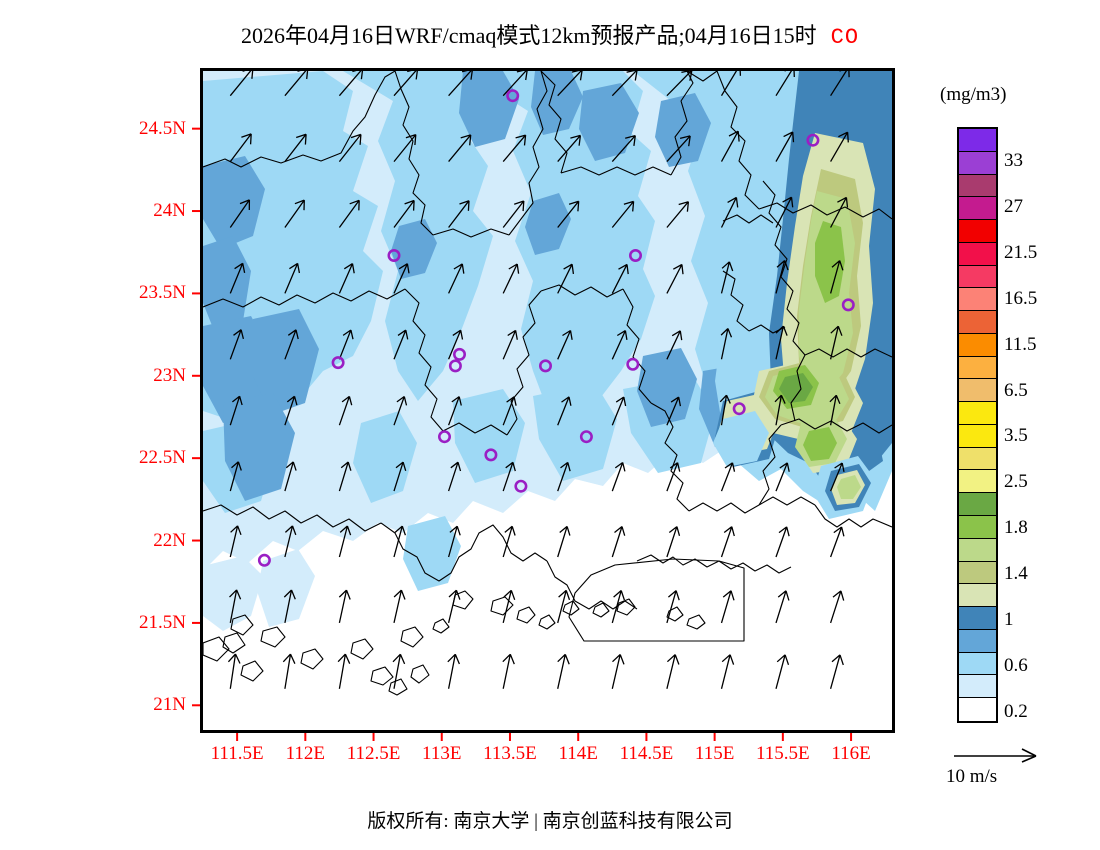 The image size is (1100, 850). Describe the element at coordinates (1016, 573) in the screenshot. I see `colorbar-tick-1.4: 1.4` at that location.